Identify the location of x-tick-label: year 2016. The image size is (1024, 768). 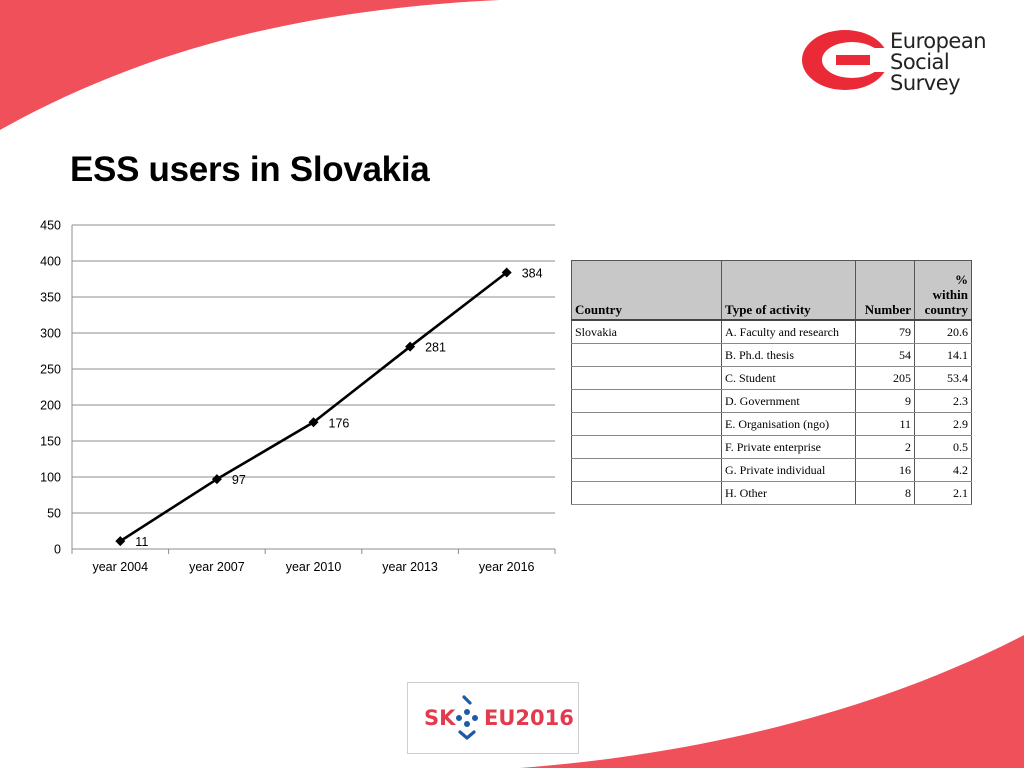
(507, 567).